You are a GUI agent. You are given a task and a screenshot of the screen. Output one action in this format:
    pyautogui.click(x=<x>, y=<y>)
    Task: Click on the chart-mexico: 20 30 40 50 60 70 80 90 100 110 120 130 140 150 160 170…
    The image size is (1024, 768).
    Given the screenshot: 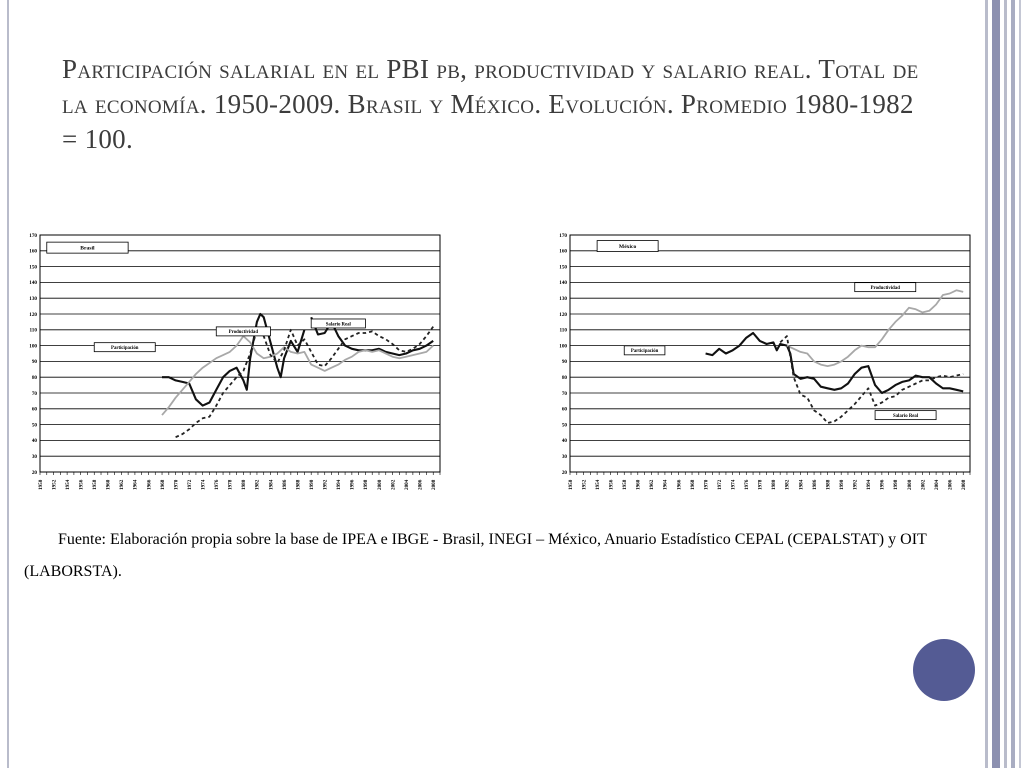 What is the action you would take?
    pyautogui.click(x=765, y=361)
    